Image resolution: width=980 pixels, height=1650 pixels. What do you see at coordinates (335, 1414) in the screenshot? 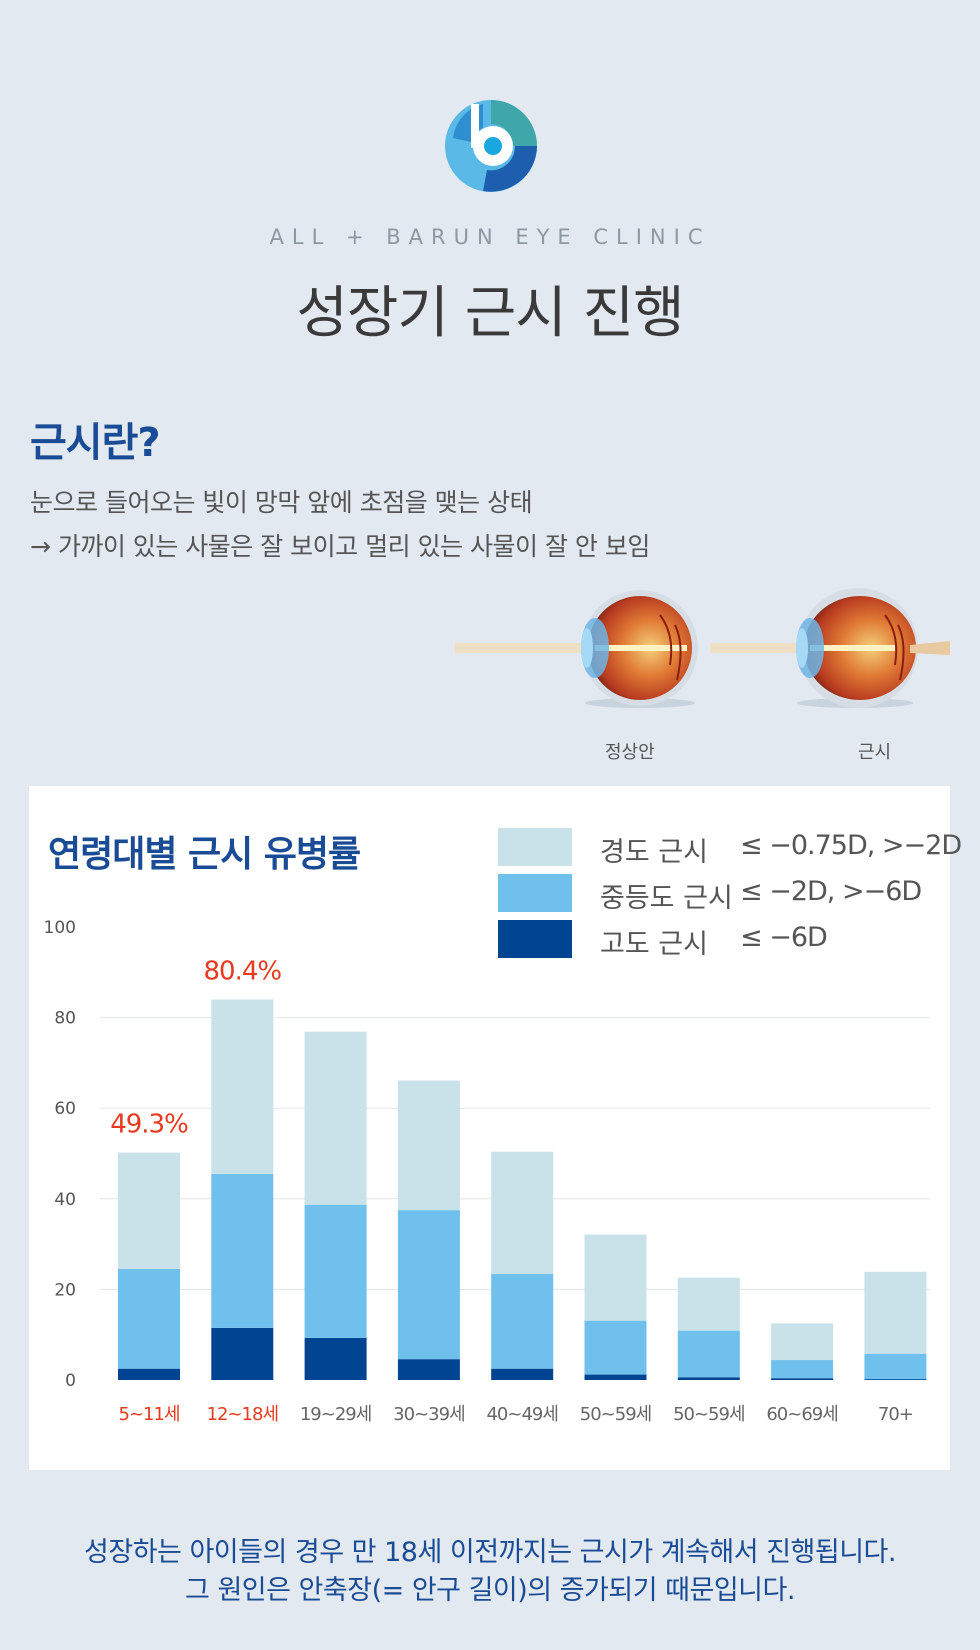
I see `x-tick-label: 19~29세` at bounding box center [335, 1414].